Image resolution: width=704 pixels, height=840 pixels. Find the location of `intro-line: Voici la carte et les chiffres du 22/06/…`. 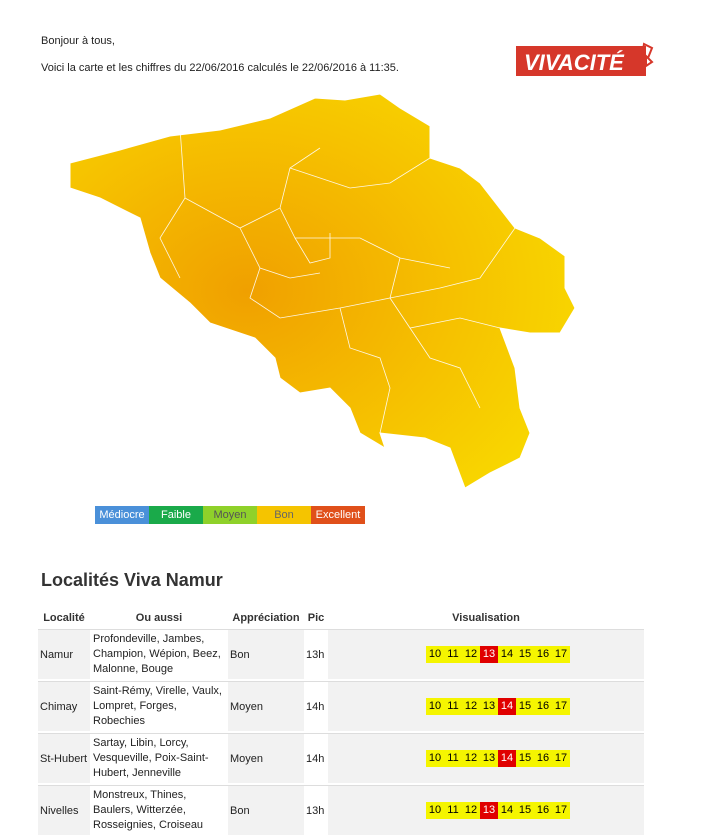

intro-line: Voici la carte et les chiffres du 22/06/… is located at coordinates (220, 68).